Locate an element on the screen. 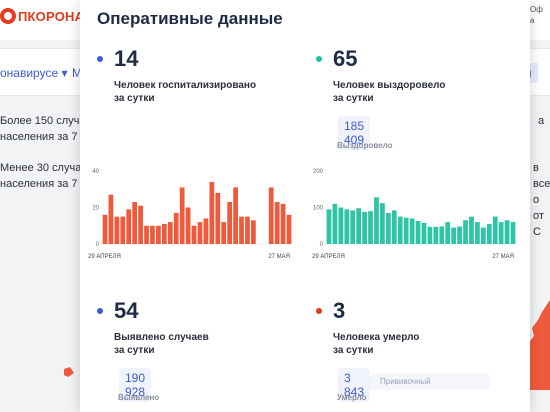 Image resolution: width=550 pixels, height=412 pixels. bottom-strip: Прививочный is located at coordinates (430, 382).